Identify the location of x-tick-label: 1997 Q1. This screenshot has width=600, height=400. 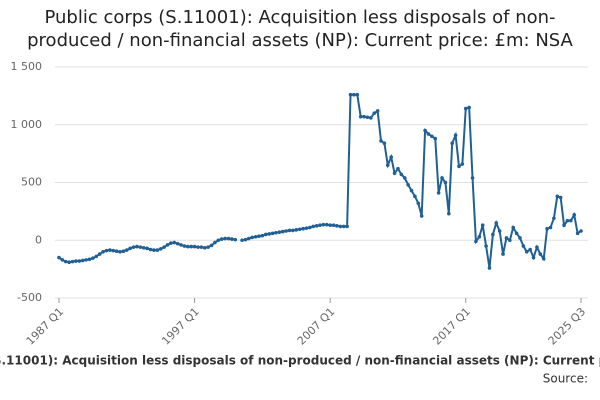
(180, 326).